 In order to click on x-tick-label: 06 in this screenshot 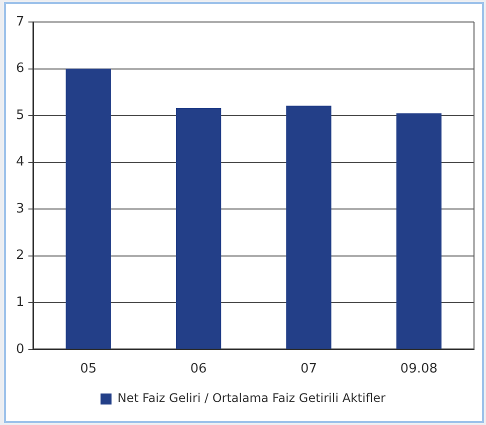, I will do `click(198, 369)`.